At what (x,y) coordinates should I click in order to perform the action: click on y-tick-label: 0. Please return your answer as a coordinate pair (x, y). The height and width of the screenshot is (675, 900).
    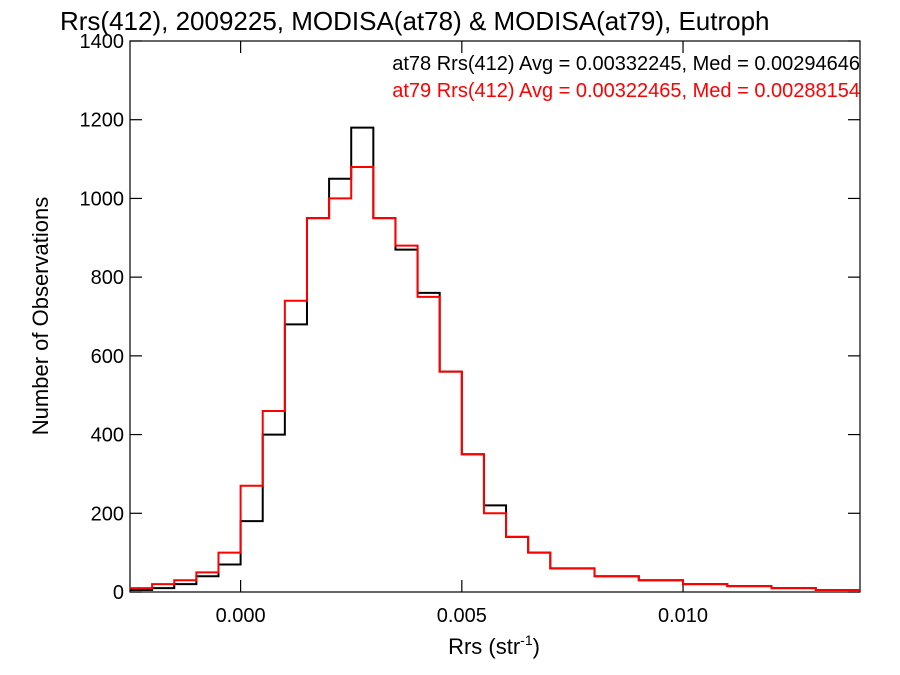
    Looking at the image, I should click on (118, 593).